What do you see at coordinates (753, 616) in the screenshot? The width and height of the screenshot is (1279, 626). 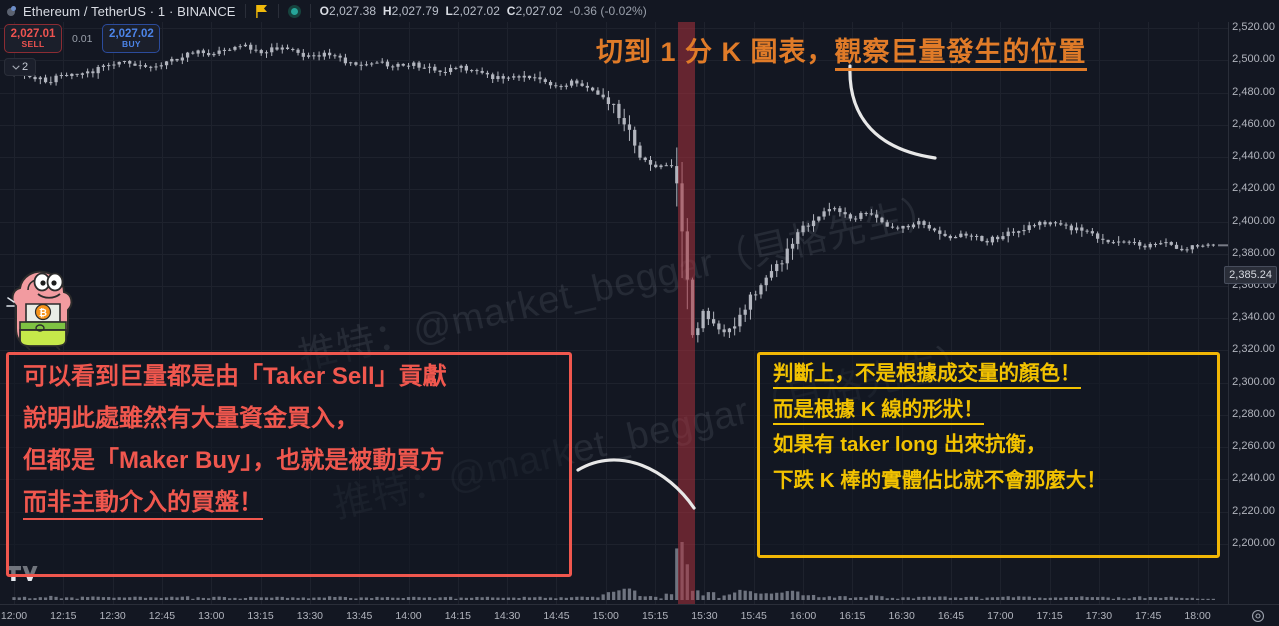 I see `time-scale-label: 15:45` at bounding box center [753, 616].